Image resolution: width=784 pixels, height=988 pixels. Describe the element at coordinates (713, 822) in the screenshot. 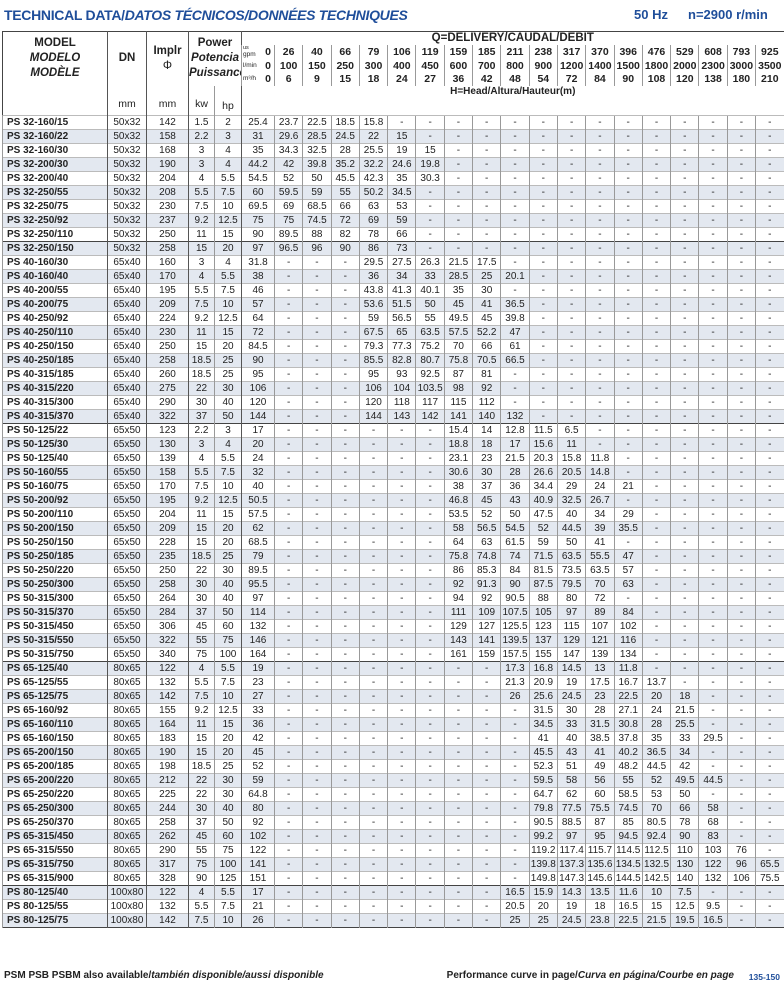

I see `head-value-cell: 68` at that location.